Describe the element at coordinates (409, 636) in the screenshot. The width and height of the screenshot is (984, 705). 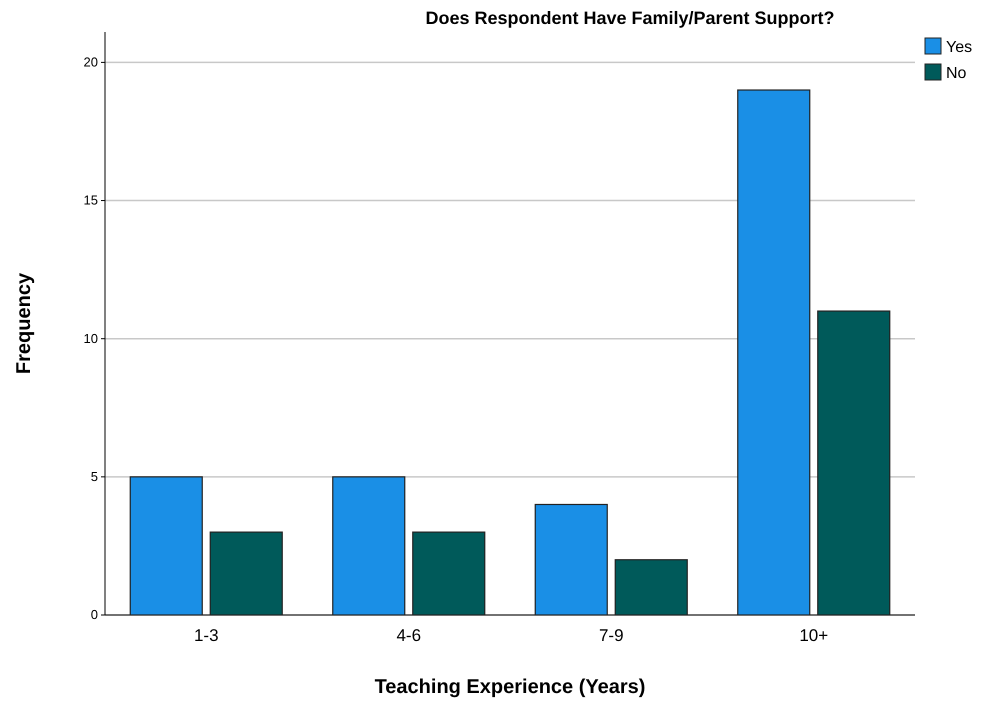
I see `x-tick-label: 4-6` at that location.